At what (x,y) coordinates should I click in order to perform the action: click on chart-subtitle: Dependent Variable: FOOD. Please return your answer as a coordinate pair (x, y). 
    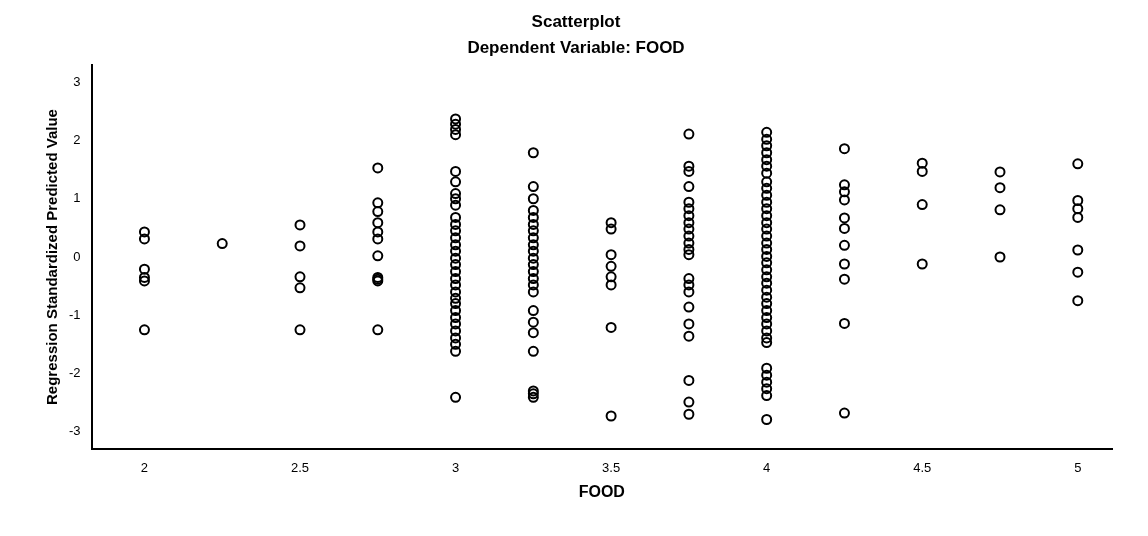
    Looking at the image, I should click on (576, 48).